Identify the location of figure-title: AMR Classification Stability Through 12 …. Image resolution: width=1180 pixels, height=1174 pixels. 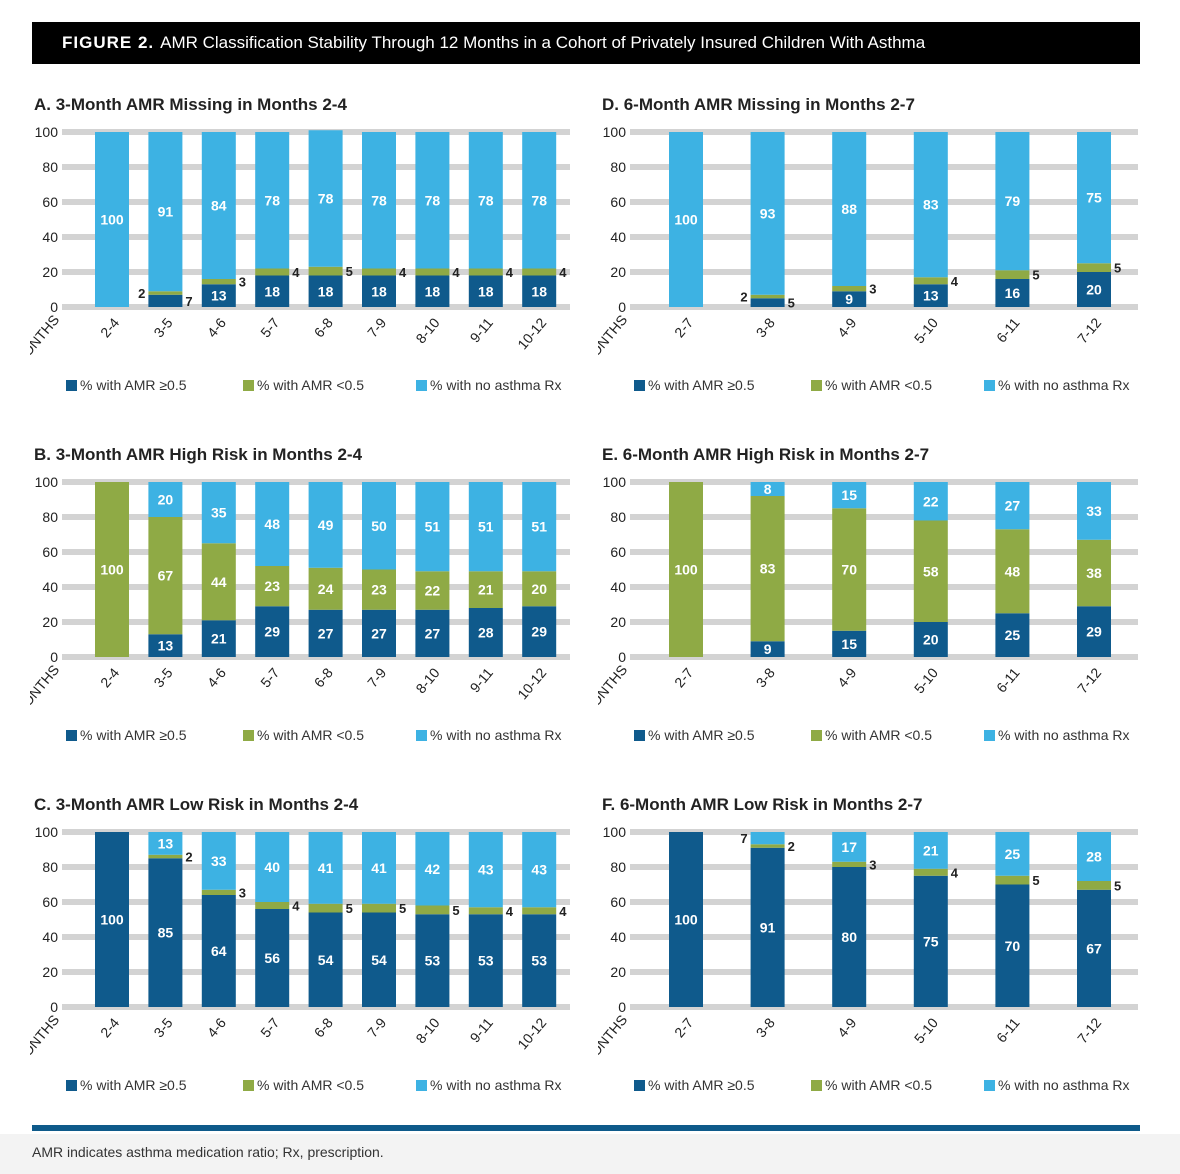
(543, 42).